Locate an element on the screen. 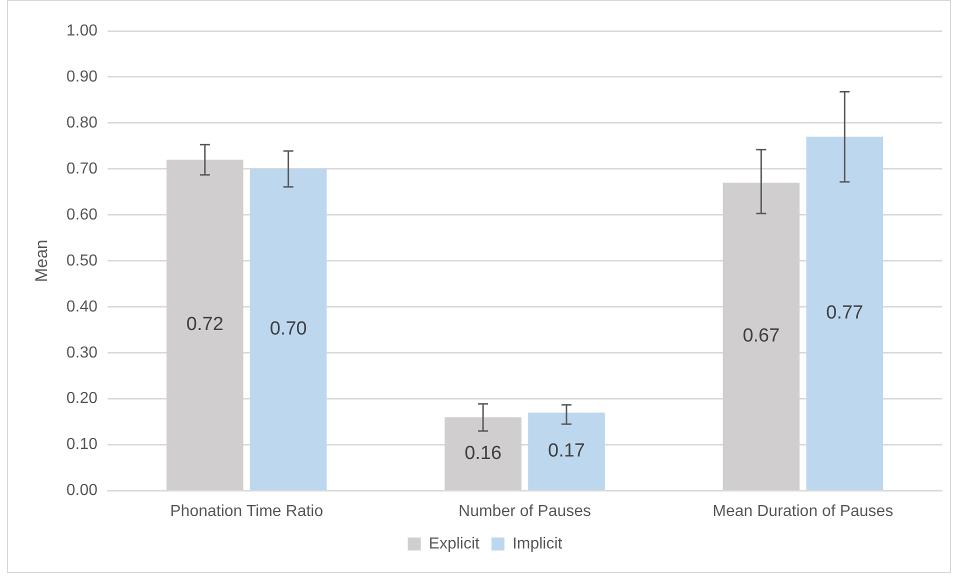  y-tick-label: 0.20 is located at coordinates (82, 399).